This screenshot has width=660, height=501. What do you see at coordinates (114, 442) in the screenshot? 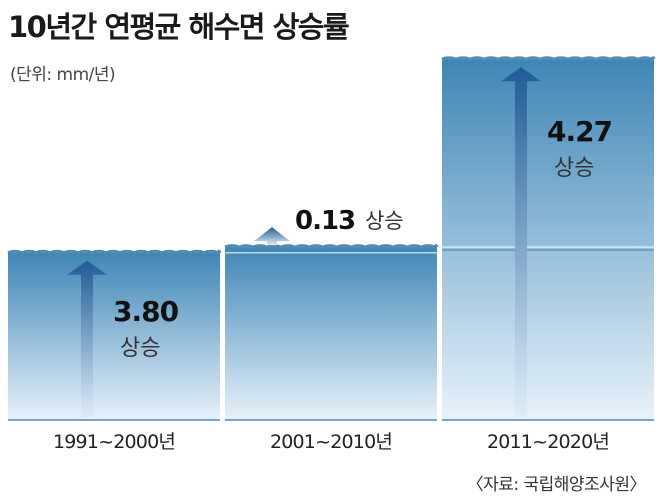
I see `x-tick-label-1: 1991~2000년` at bounding box center [114, 442].